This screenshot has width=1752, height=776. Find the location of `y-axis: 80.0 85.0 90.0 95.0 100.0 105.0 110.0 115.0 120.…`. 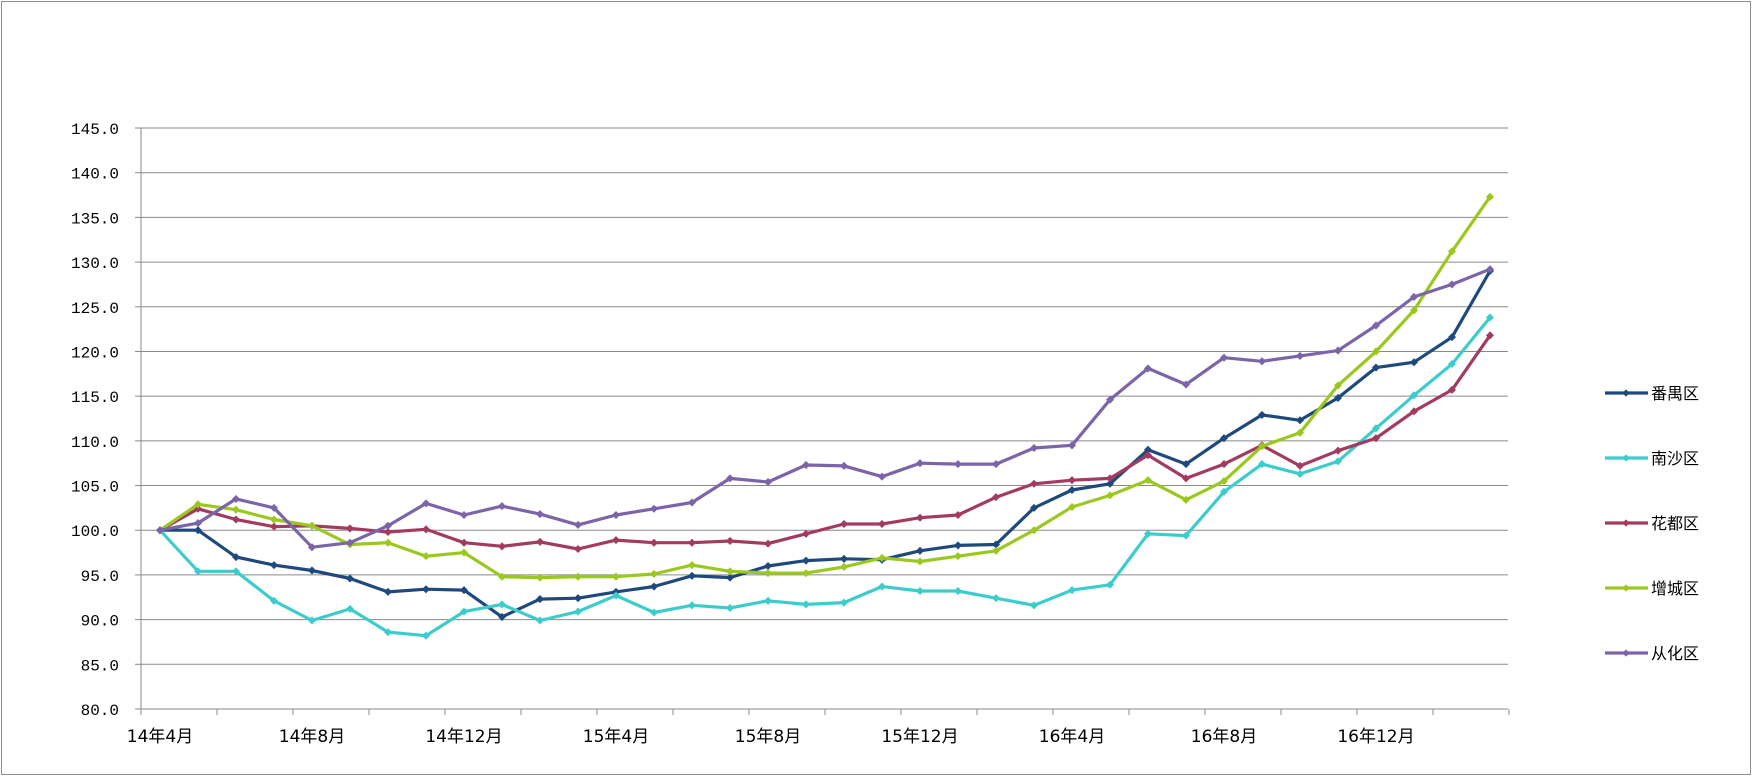

y-axis: 80.0 85.0 90.0 95.0 100.0 105.0 110.0 115.0 120.… is located at coordinates (106, 420).